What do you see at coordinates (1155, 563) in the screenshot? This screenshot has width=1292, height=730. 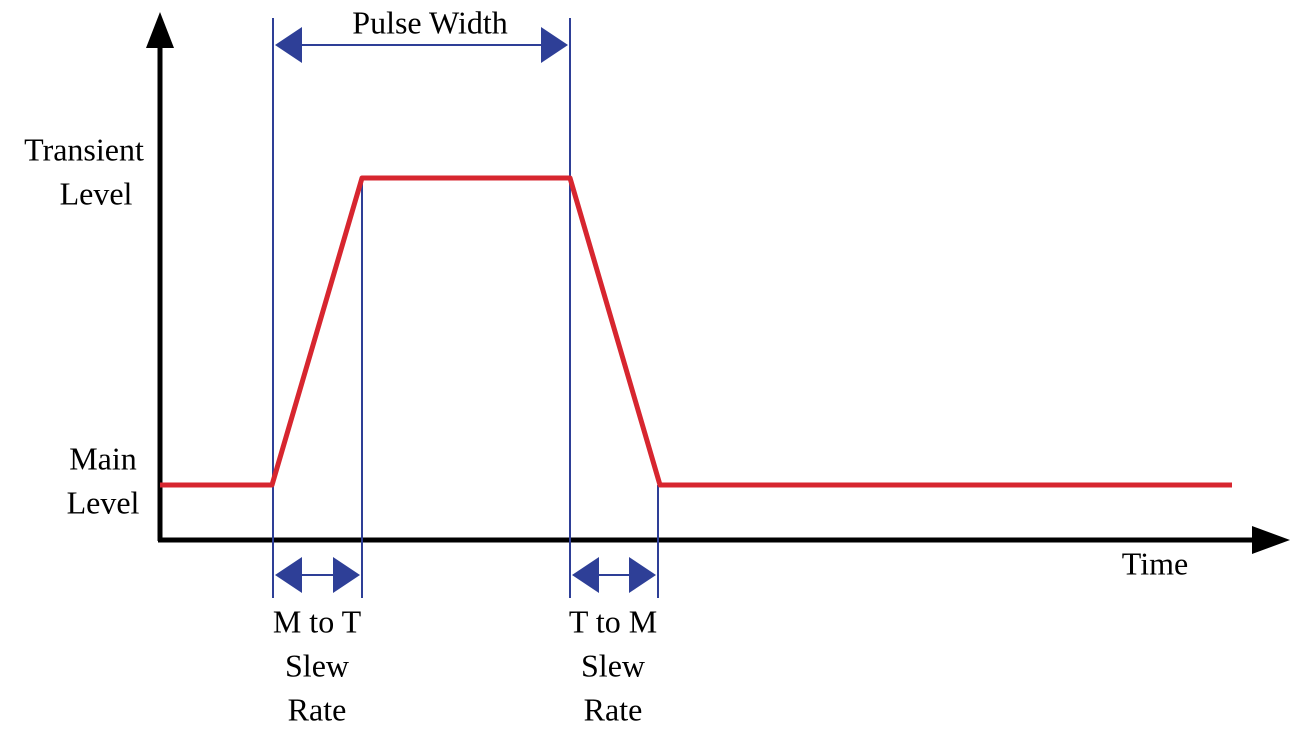 I see `time-label: Time` at bounding box center [1155, 563].